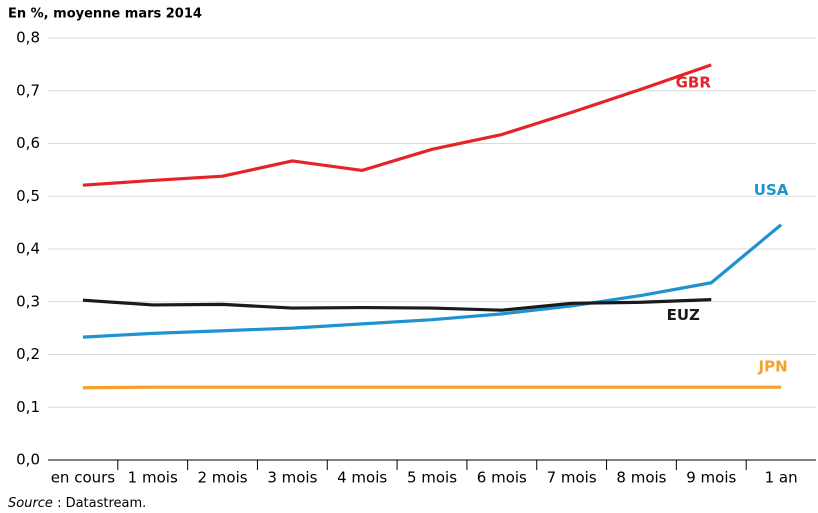 Image resolution: width=818 pixels, height=513 pixels. Describe the element at coordinates (28, 90) in the screenshot. I see `y-tick-label: 0,7` at that location.